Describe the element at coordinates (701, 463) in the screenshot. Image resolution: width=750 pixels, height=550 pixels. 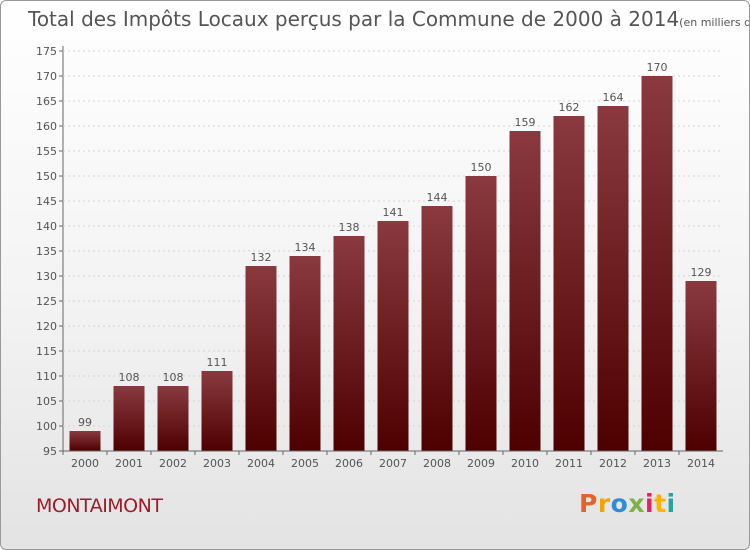
I see `x-tick-label-2014: 2014` at that location.